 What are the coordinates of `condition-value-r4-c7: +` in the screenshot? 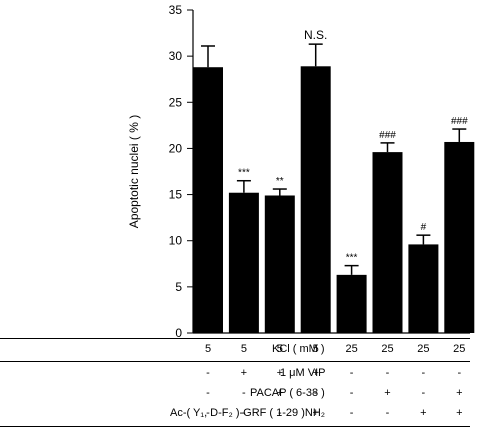 It's located at (423, 413).